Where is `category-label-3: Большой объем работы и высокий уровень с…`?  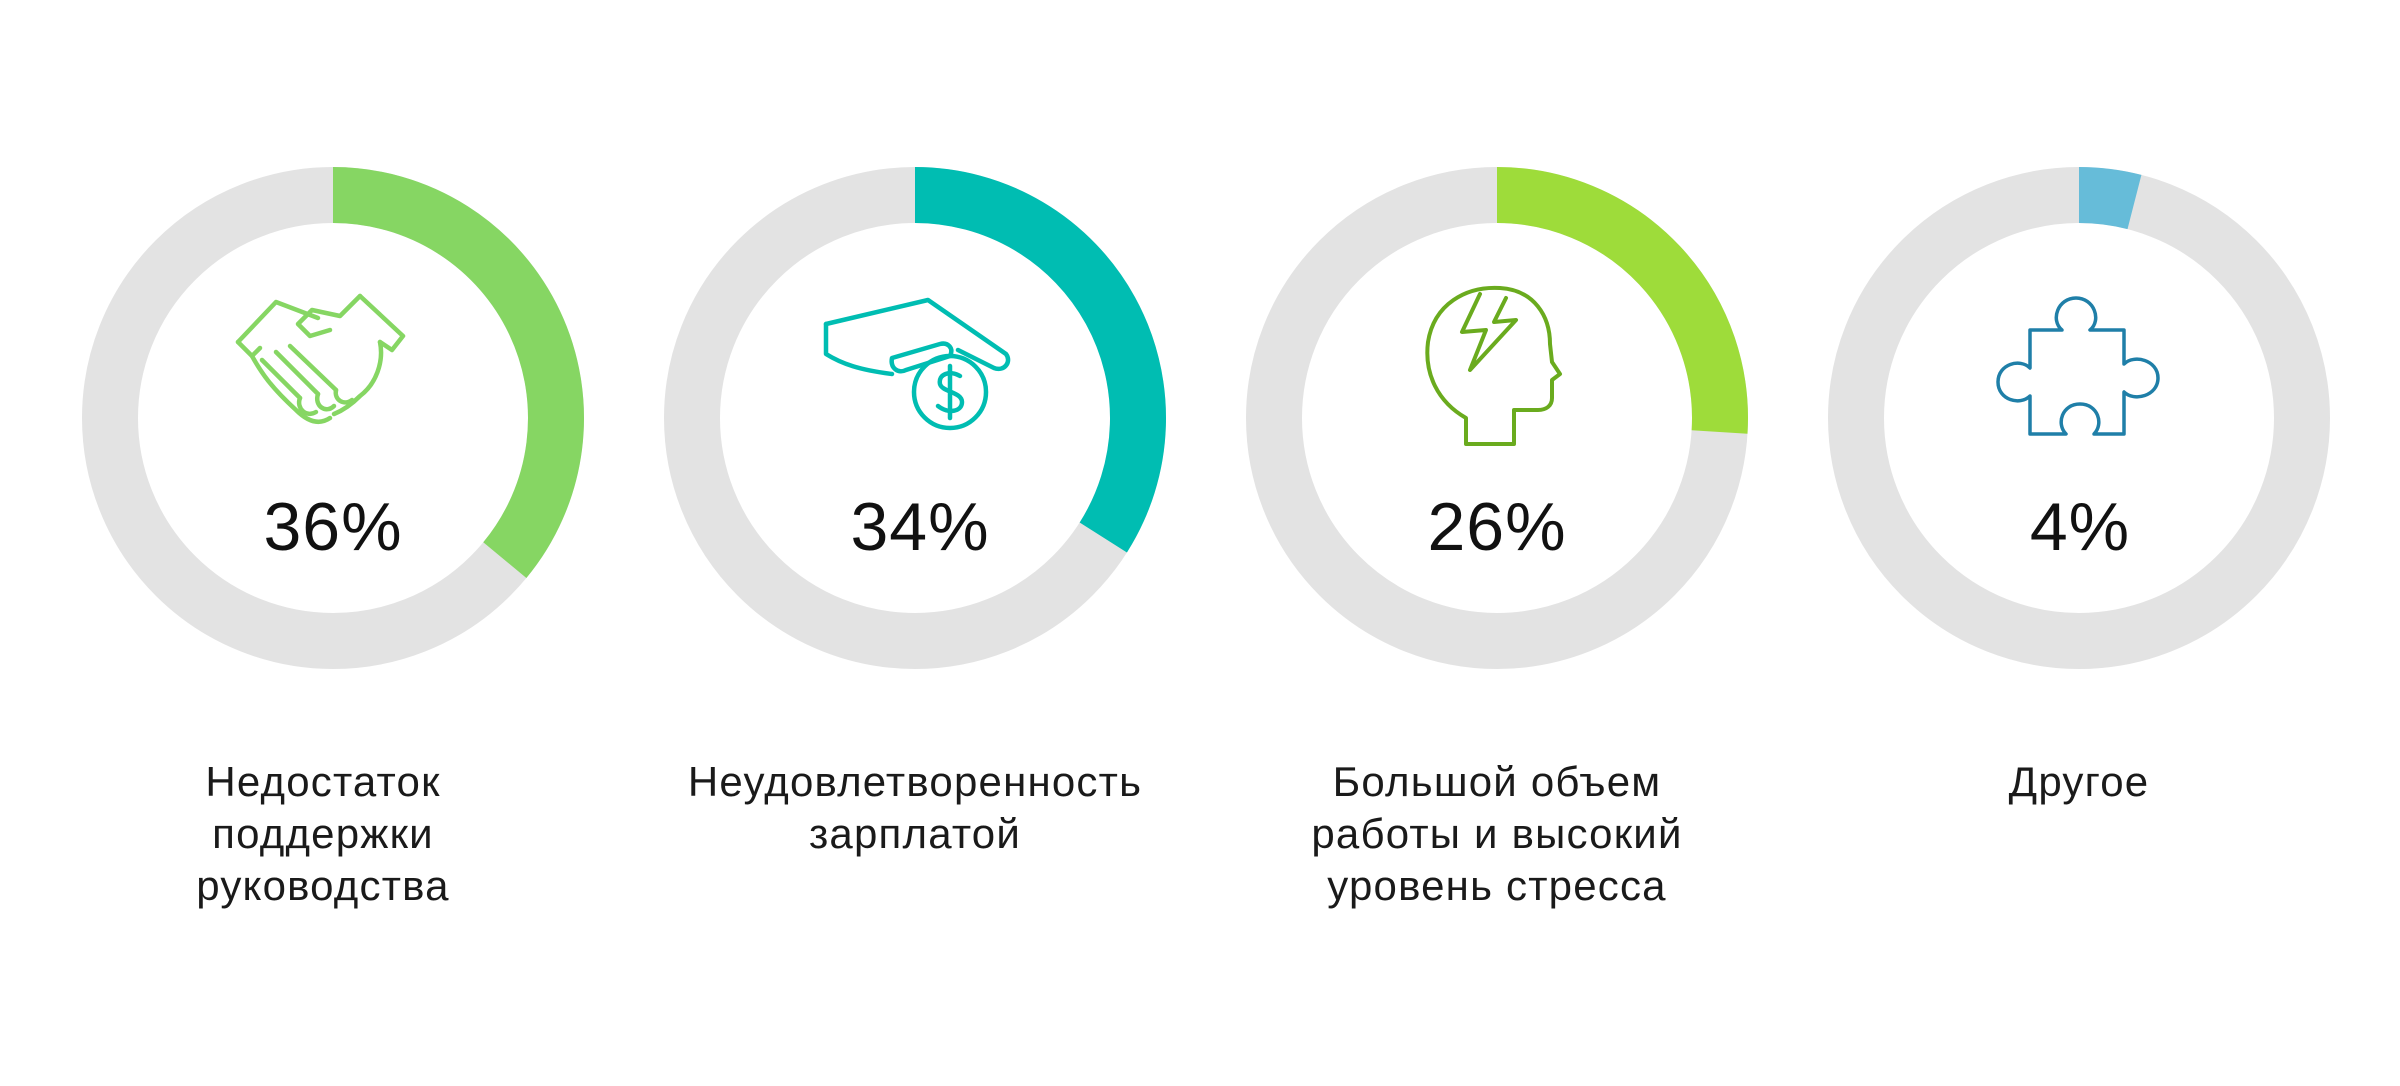
category-label-3: Большой объем работы и высокий уровень с… is located at coordinates (1497, 833).